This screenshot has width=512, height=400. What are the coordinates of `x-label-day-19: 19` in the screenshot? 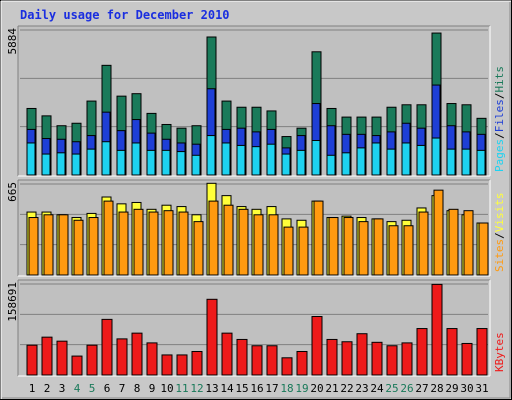 It's located at (301, 388).